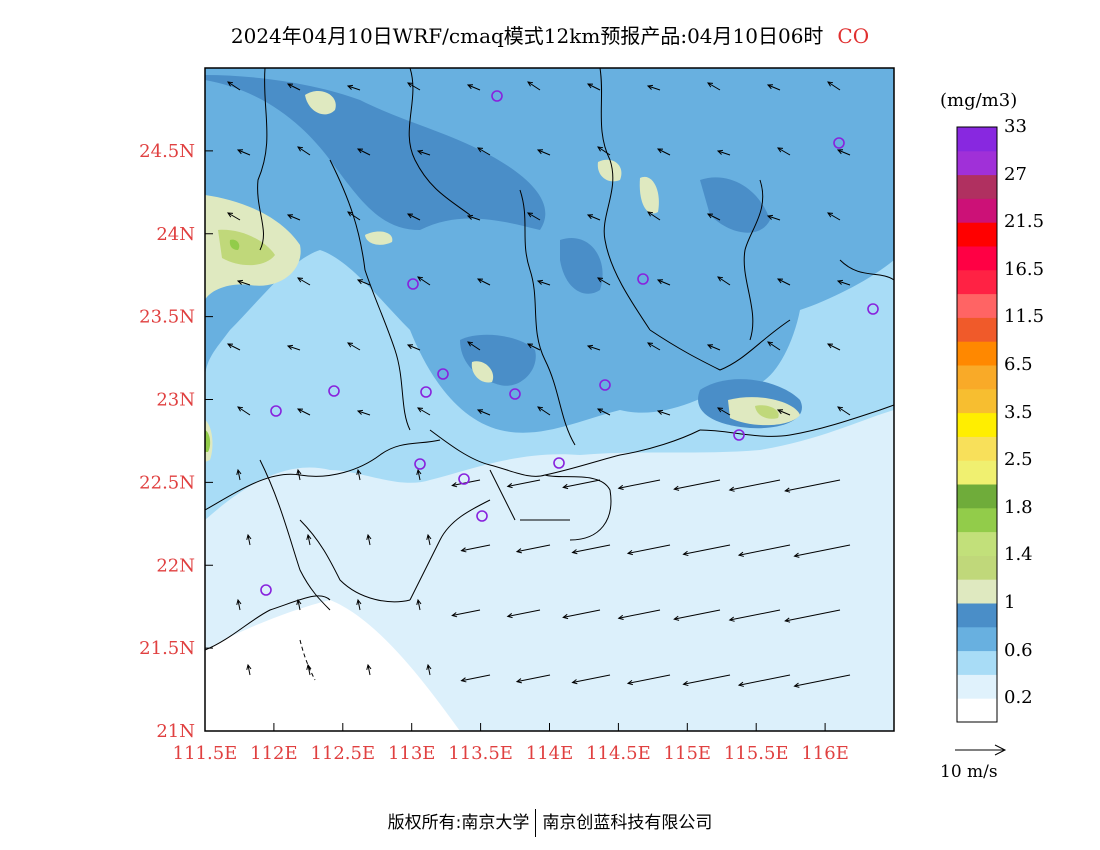  Describe the element at coordinates (205, 753) in the screenshot. I see `lon-tick-label: 111.5E` at that location.